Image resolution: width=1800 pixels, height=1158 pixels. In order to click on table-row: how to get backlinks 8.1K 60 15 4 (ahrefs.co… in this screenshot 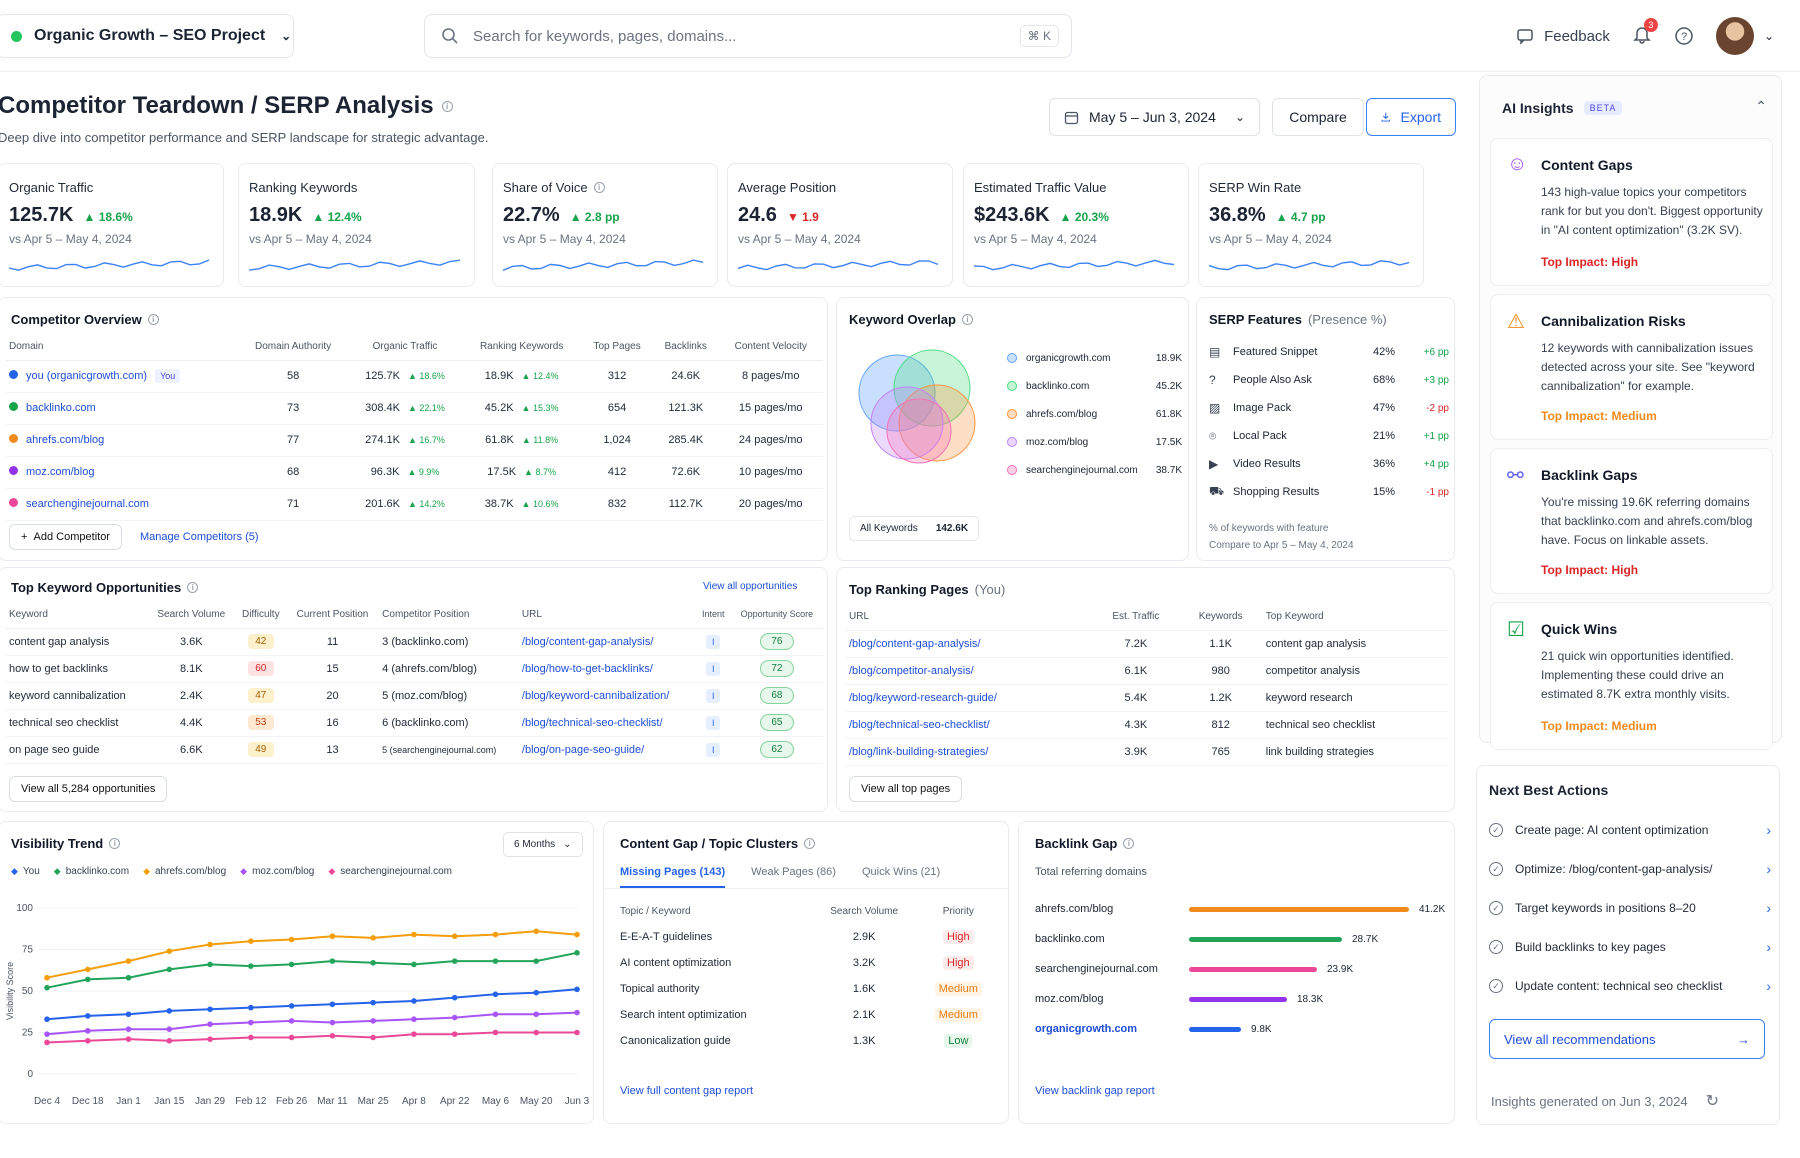, I will do `click(414, 669)`.